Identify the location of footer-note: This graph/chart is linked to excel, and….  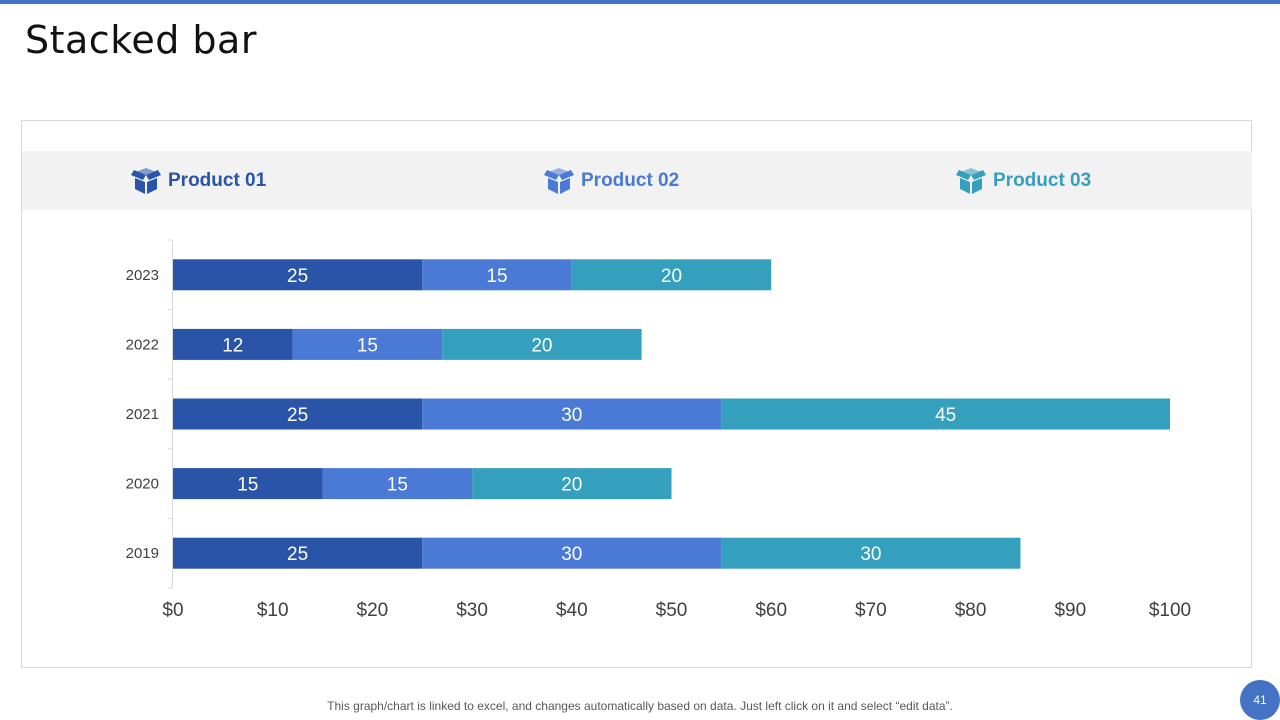
(640, 706).